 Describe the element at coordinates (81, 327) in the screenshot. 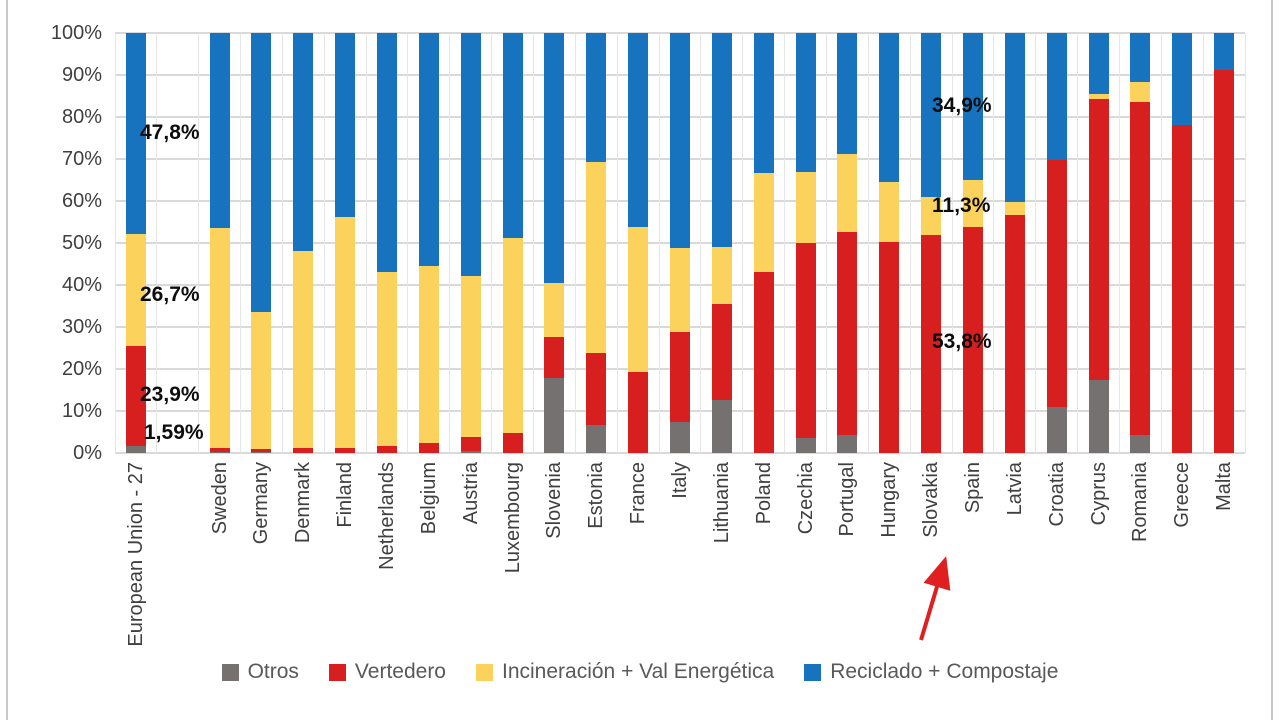

I see `y-tick-label: 30%` at that location.